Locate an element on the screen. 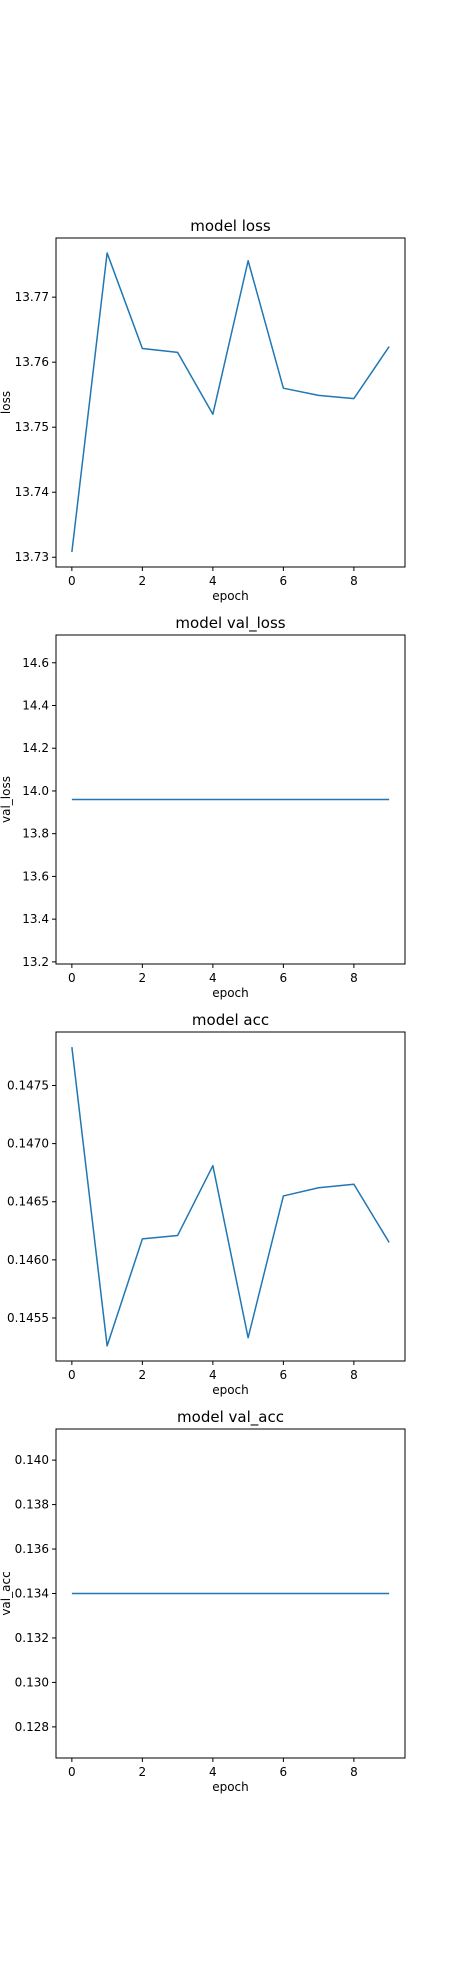 This screenshot has height=1980, width=450. y-tick-label: 0.128 is located at coordinates (32, 1727).